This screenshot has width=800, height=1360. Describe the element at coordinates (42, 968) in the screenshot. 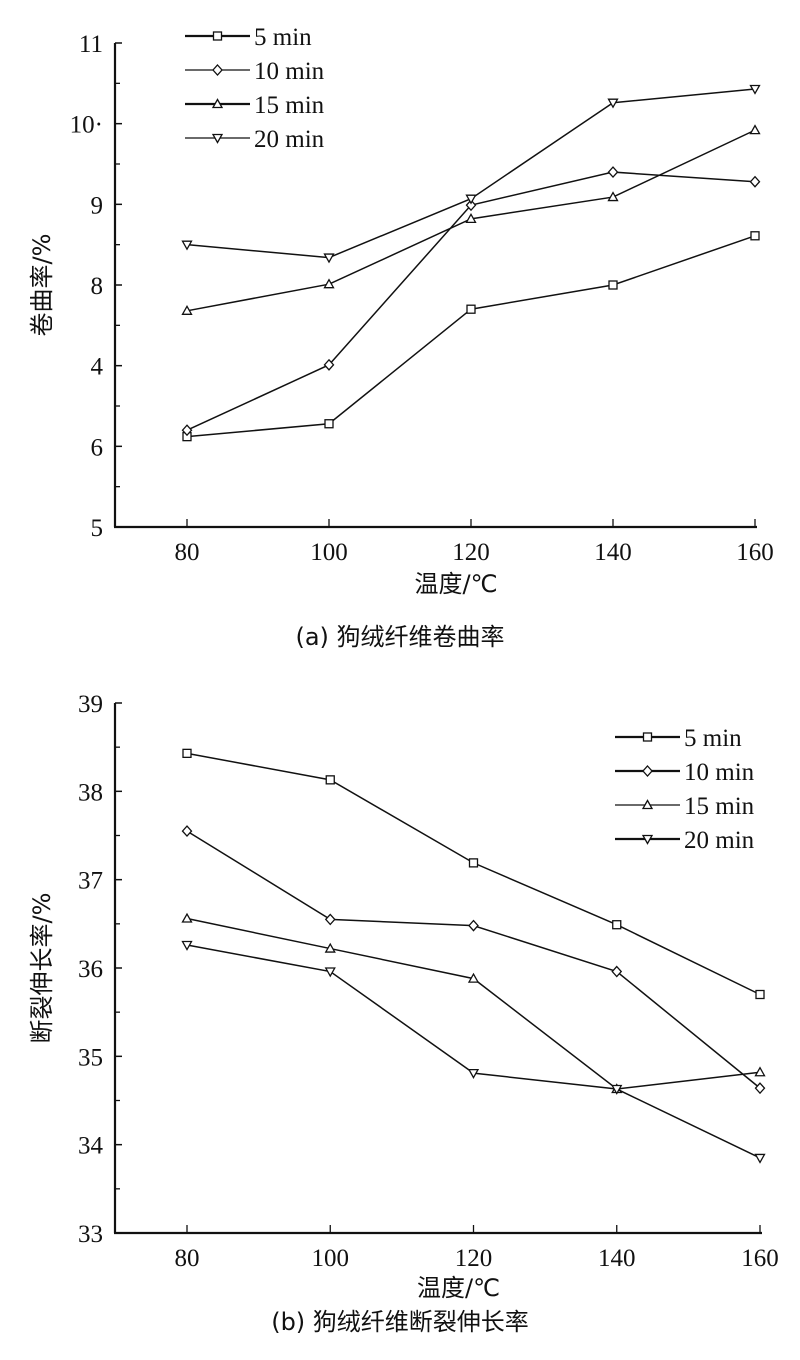

I see `y-axis-label: 断裂伸长率/%` at that location.